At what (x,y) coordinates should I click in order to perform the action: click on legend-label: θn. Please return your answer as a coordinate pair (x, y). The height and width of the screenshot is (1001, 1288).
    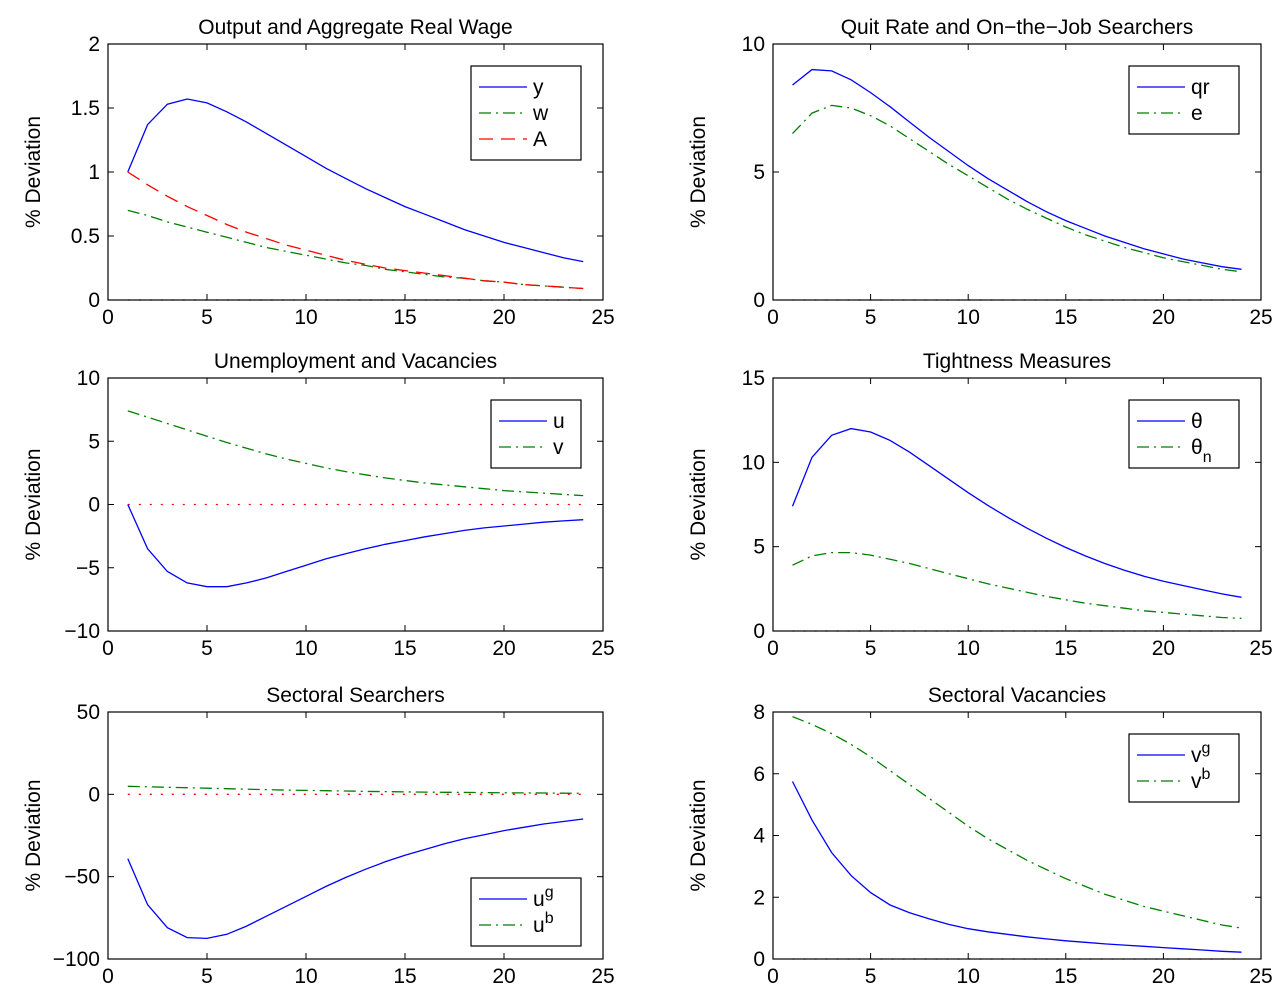
    Looking at the image, I should click on (1201, 451).